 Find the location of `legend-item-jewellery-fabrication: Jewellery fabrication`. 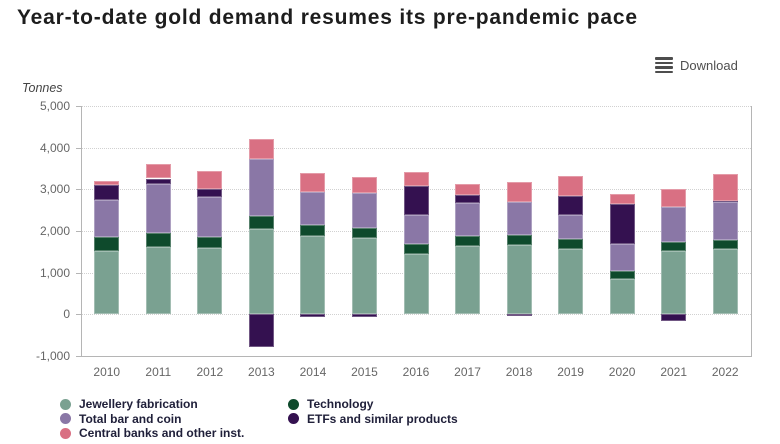

legend-item-jewellery-fabrication: Jewellery fabrication is located at coordinates (129, 404).